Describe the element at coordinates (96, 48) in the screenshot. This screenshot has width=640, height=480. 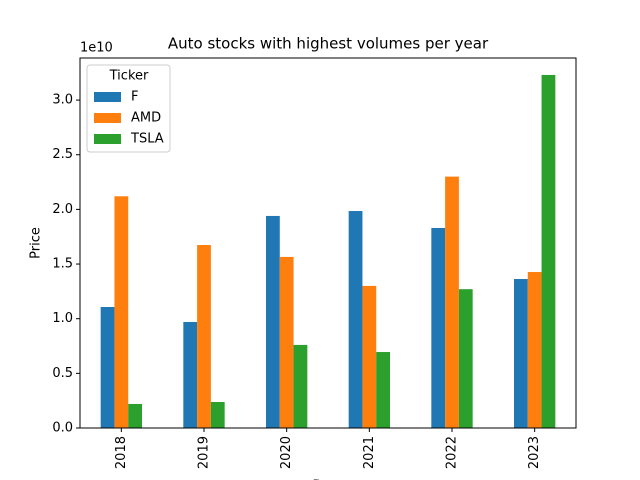
I see `y-offset-label: 1e10` at that location.